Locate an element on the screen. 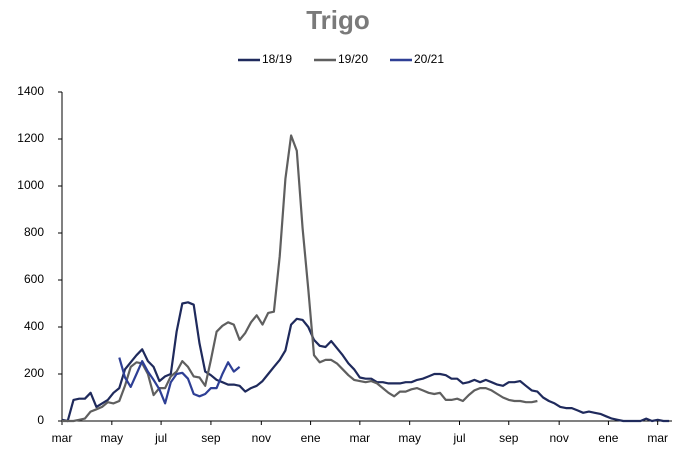  chart-title: Trigo is located at coordinates (338, 20).